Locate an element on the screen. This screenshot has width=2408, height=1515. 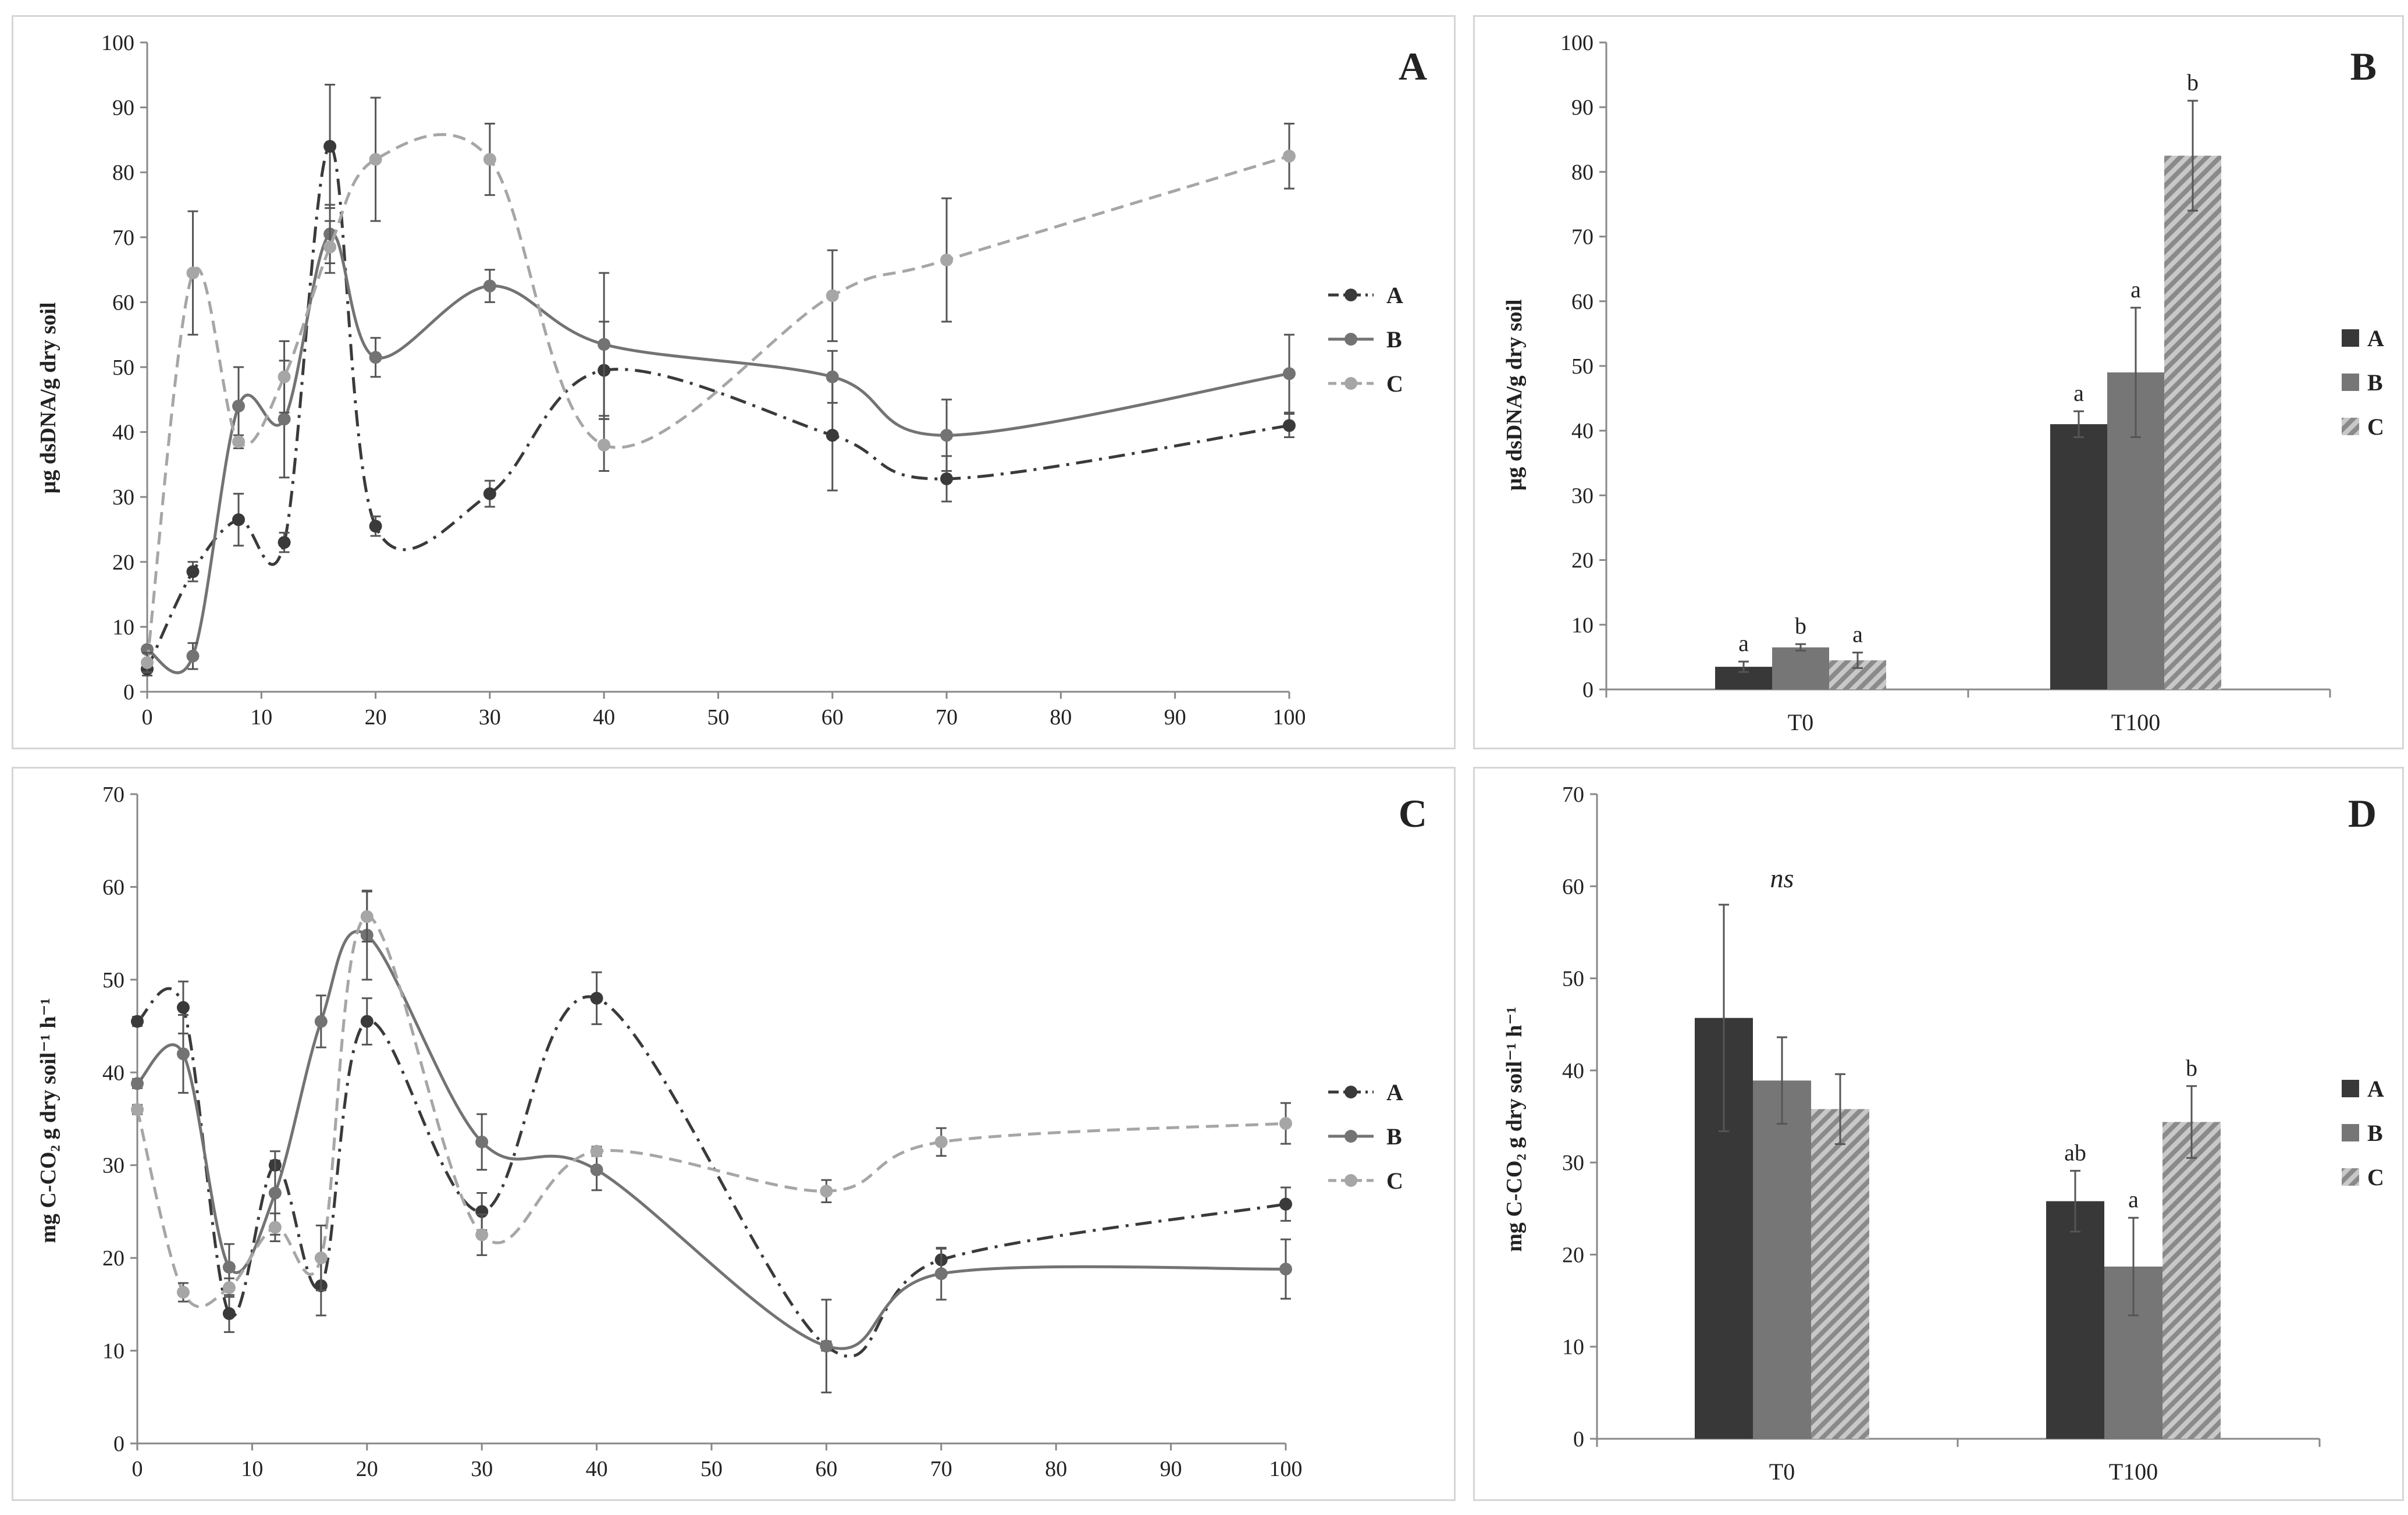
y-axis-label: mg C-CO₂ g dry soil⁻¹ h⁻¹ is located at coordinates (48, 1120).